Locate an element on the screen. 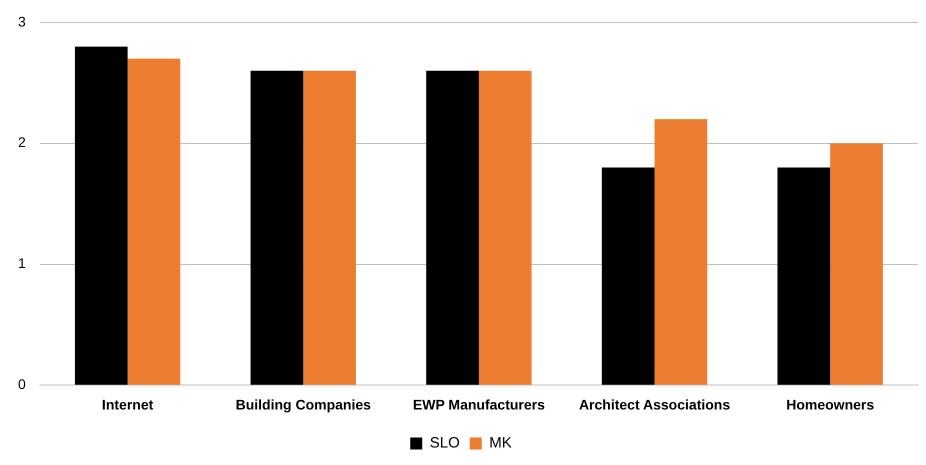  x-tick-label: Homeowners is located at coordinates (830, 404).